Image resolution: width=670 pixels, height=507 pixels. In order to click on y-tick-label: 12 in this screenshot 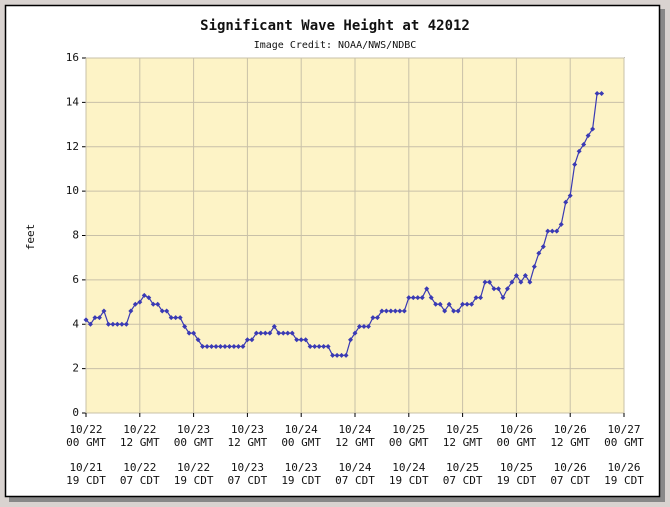, I will do `click(72, 146)`.